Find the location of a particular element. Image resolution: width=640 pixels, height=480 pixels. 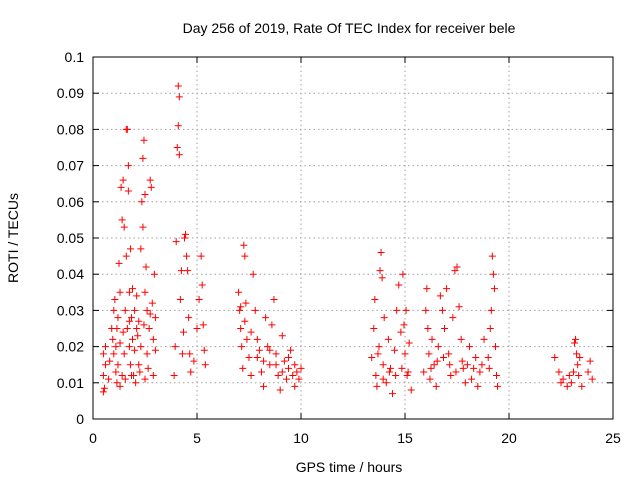

y-tick-label: 0 is located at coordinates (80, 419).